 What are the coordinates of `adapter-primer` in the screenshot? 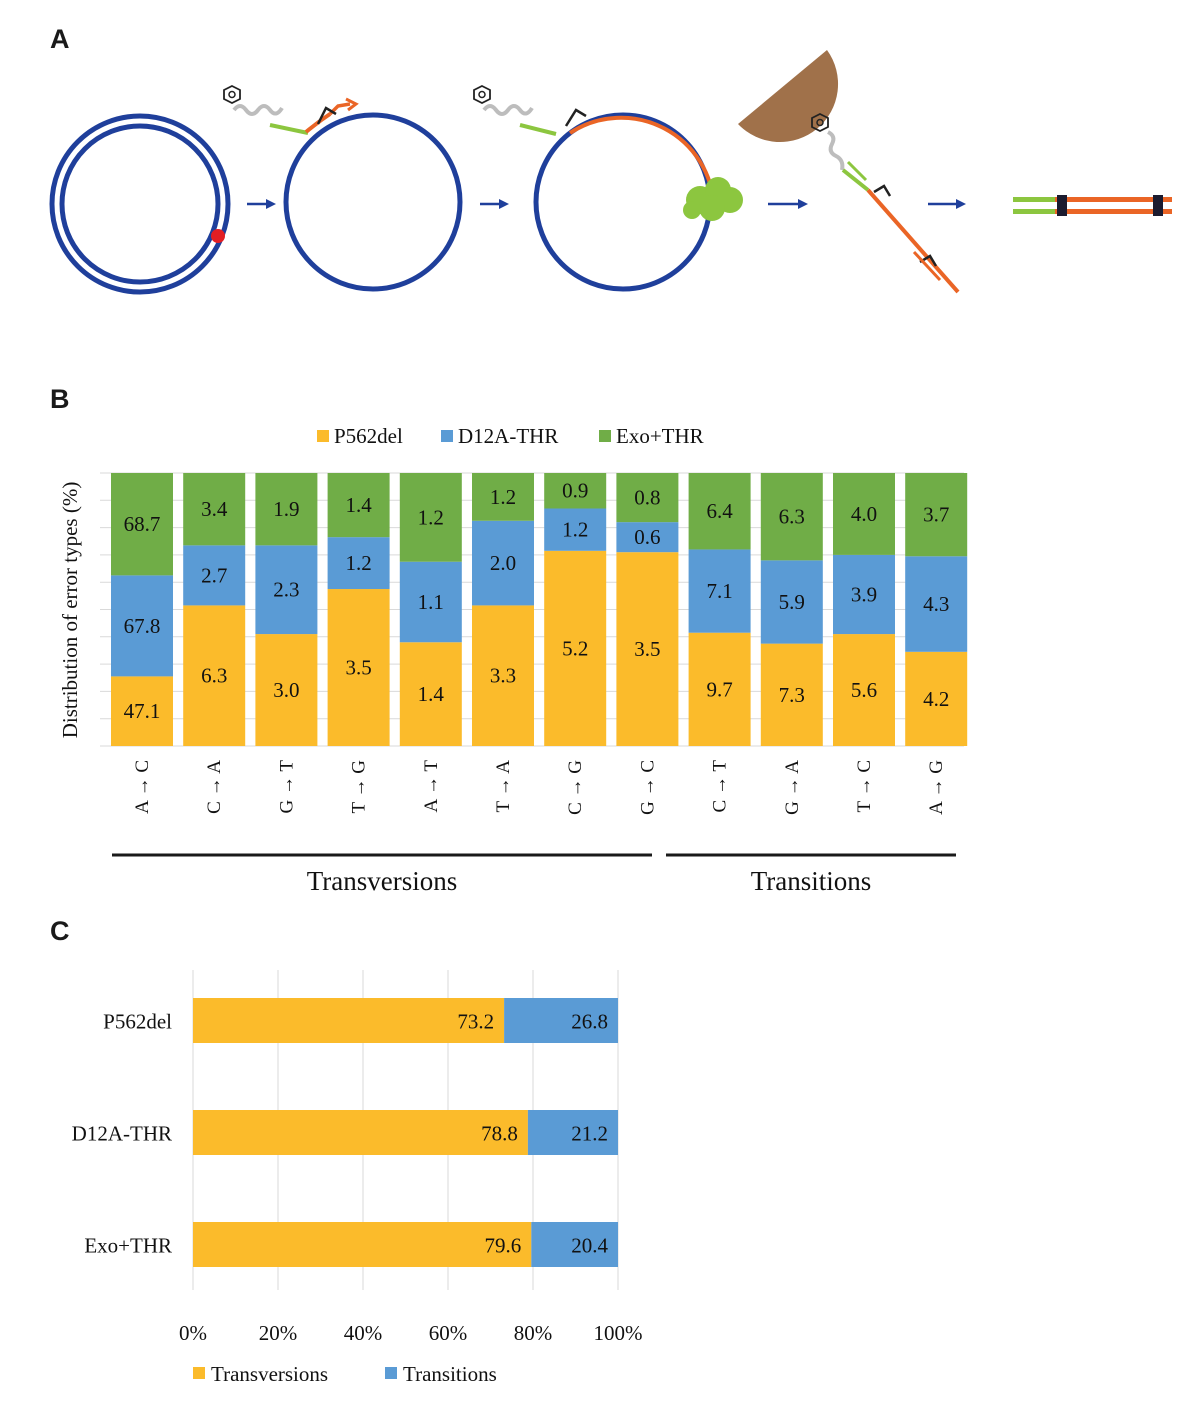 It's located at (857, 171).